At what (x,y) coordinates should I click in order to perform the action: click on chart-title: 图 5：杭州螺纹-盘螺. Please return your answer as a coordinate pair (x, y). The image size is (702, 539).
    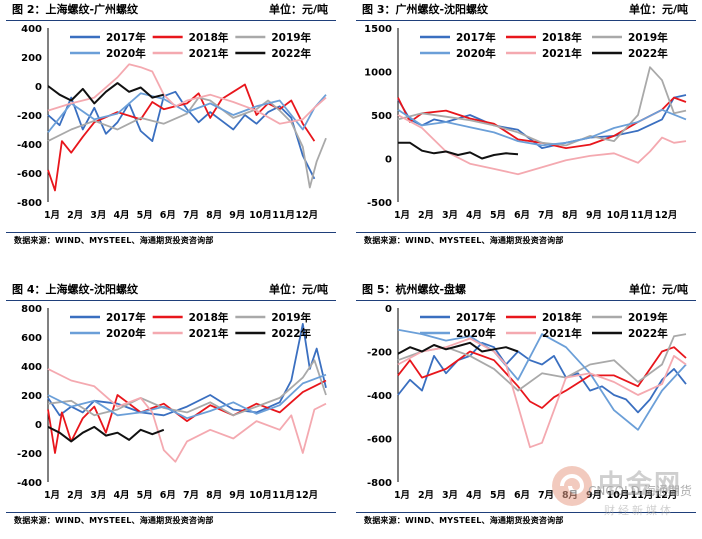
    Looking at the image, I should click on (414, 289).